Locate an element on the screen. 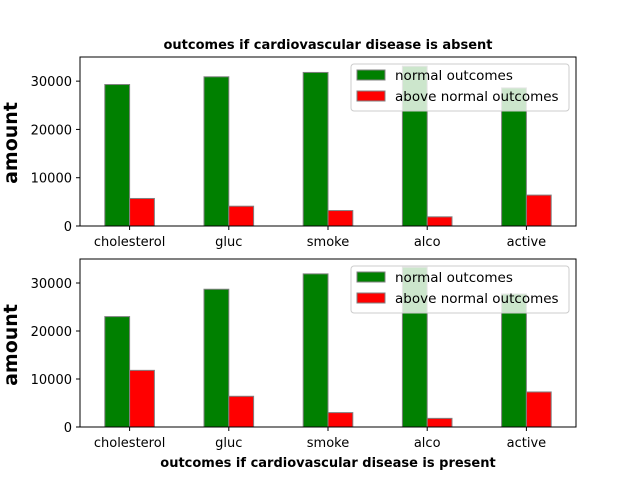 Image resolution: width=640 pixels, height=480 pixels. chart-top-x-tick-label-alco: alco is located at coordinates (427, 242).